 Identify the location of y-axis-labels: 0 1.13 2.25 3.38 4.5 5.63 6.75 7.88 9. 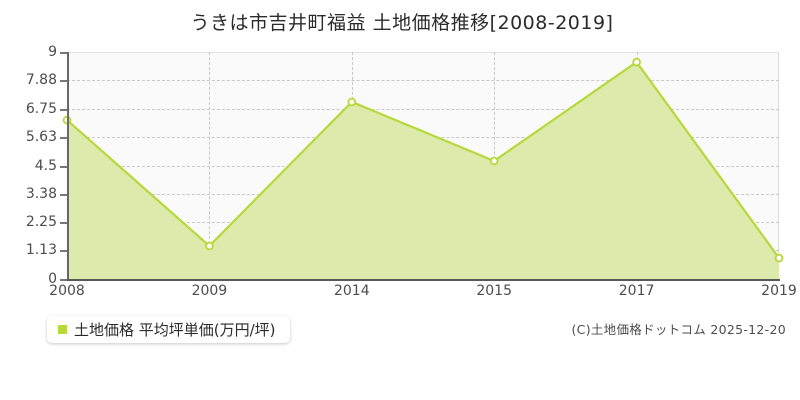
(28, 200).